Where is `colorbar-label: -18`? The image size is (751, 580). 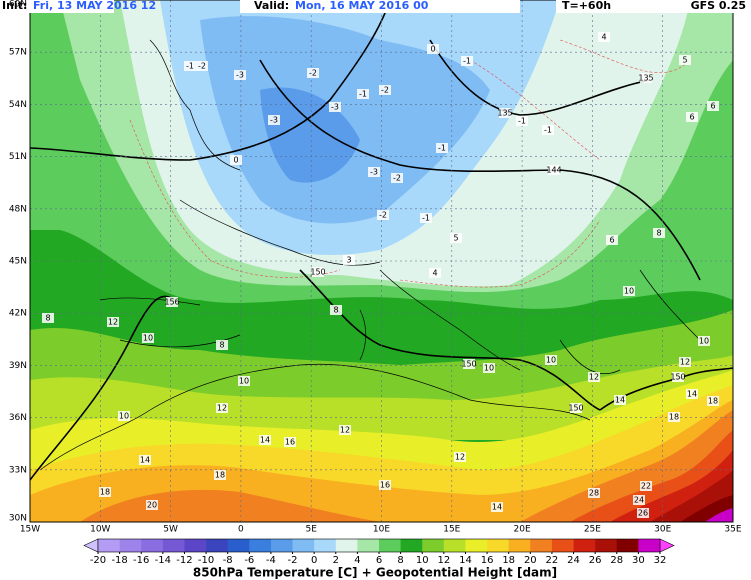 colorbar-label: -18 is located at coordinates (119, 560).